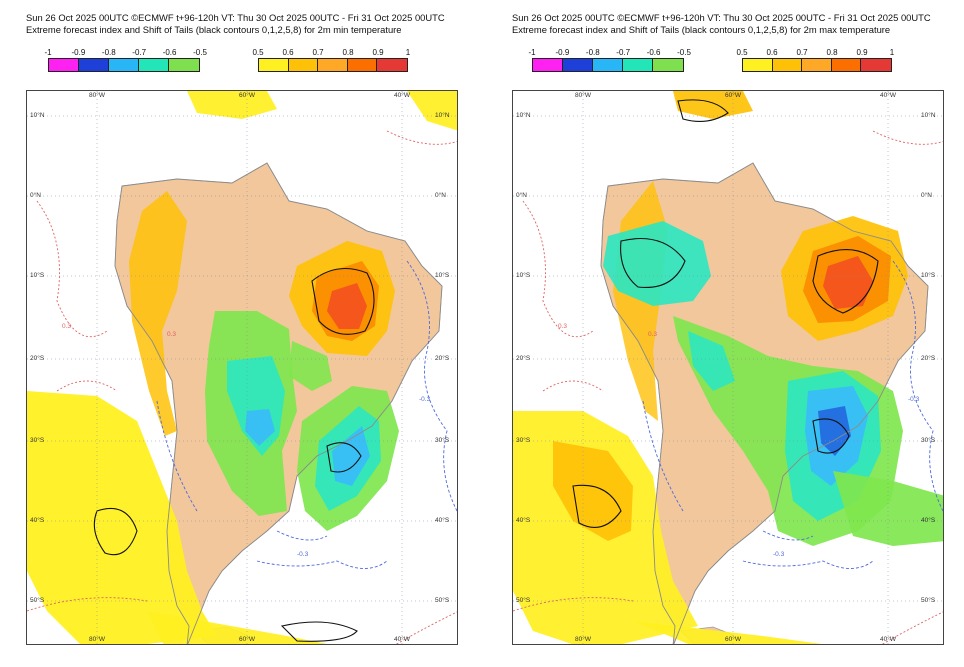 The height and width of the screenshot is (667, 964). Describe the element at coordinates (742, 52) in the screenshot. I see `colorbar-tick-label: 0.5` at that location.